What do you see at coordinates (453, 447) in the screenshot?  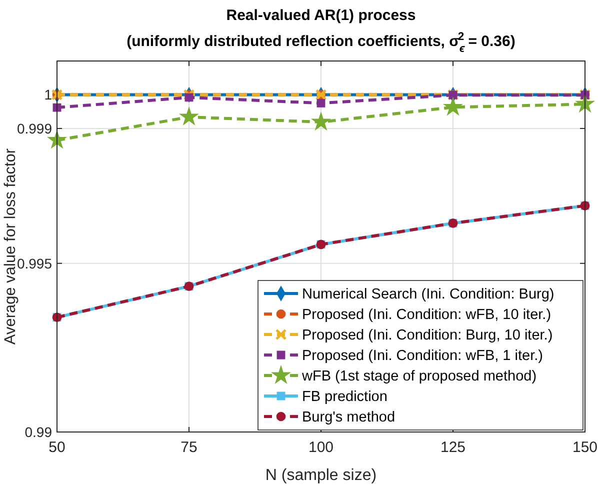 I see `x-tick-label: 125` at bounding box center [453, 447].